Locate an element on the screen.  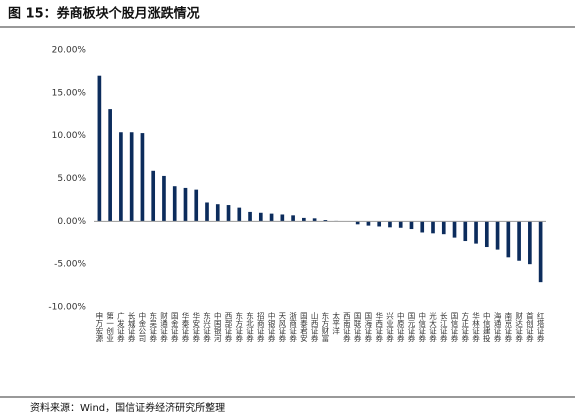
x-tick-label: 财达证券 is located at coordinates (518, 327).